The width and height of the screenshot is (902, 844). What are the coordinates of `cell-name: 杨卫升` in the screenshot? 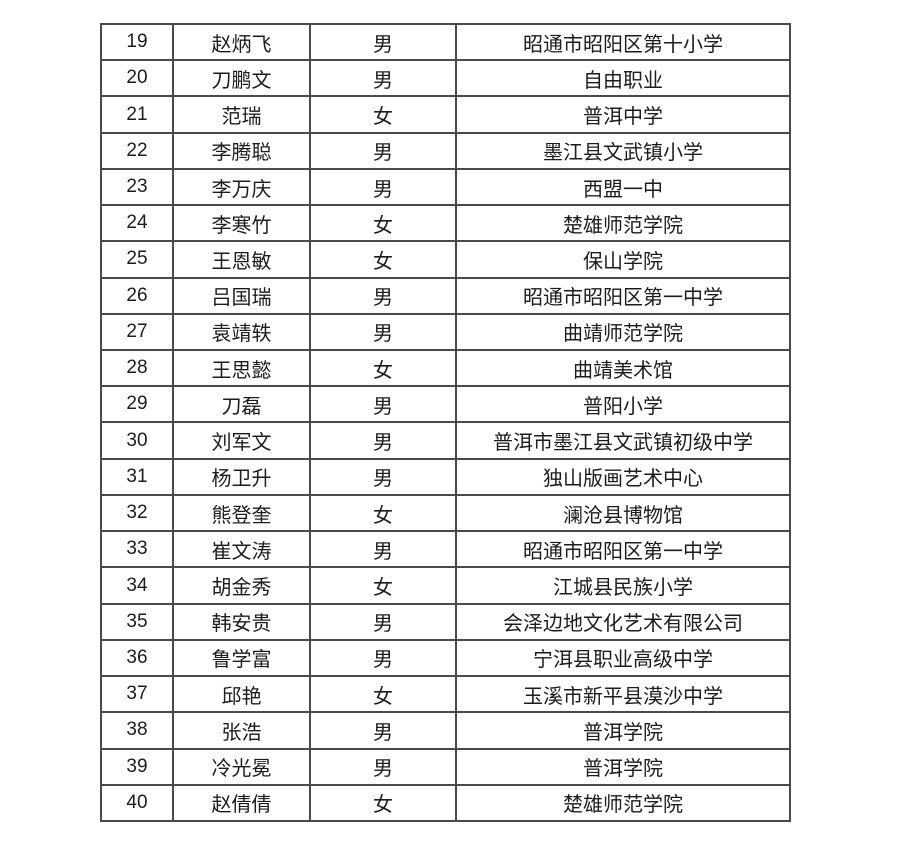 It's located at (242, 477).